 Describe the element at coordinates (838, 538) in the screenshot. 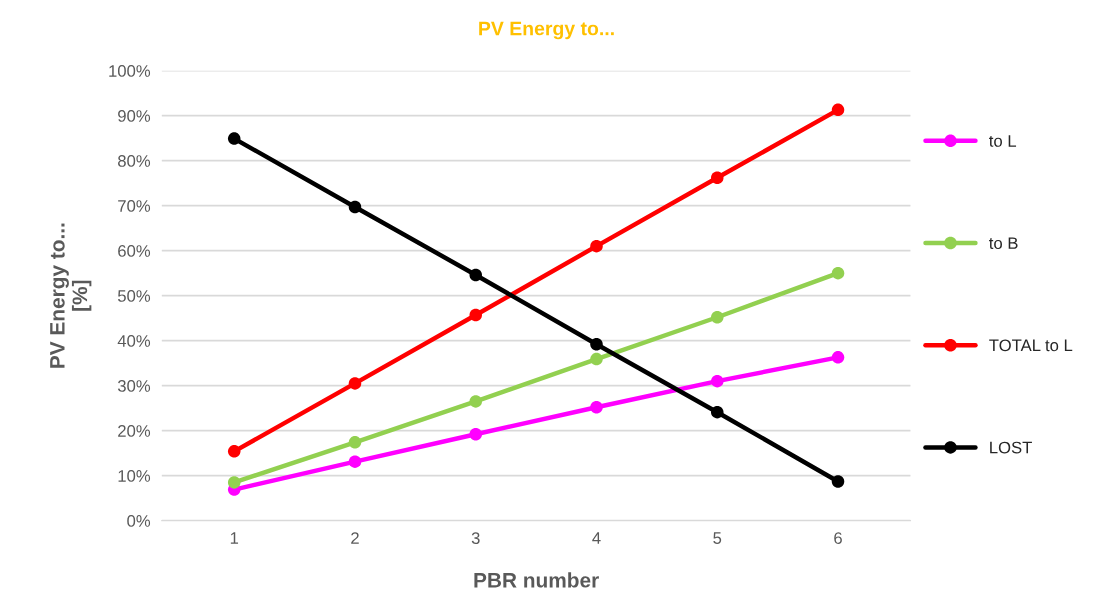

I see `x-tick-label: 6` at that location.